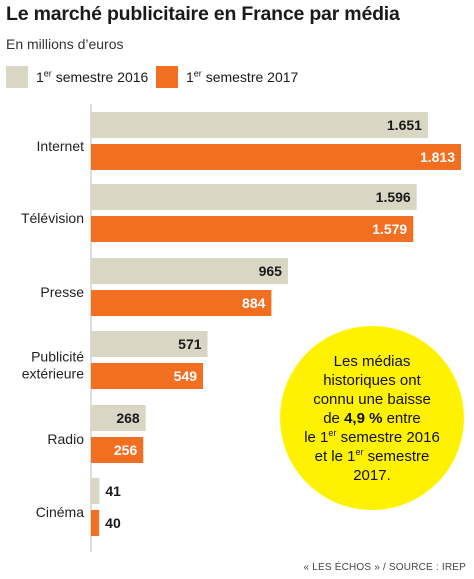  What do you see at coordinates (113, 523) in the screenshot?
I see `value-label-2017-cinema: 40` at bounding box center [113, 523].